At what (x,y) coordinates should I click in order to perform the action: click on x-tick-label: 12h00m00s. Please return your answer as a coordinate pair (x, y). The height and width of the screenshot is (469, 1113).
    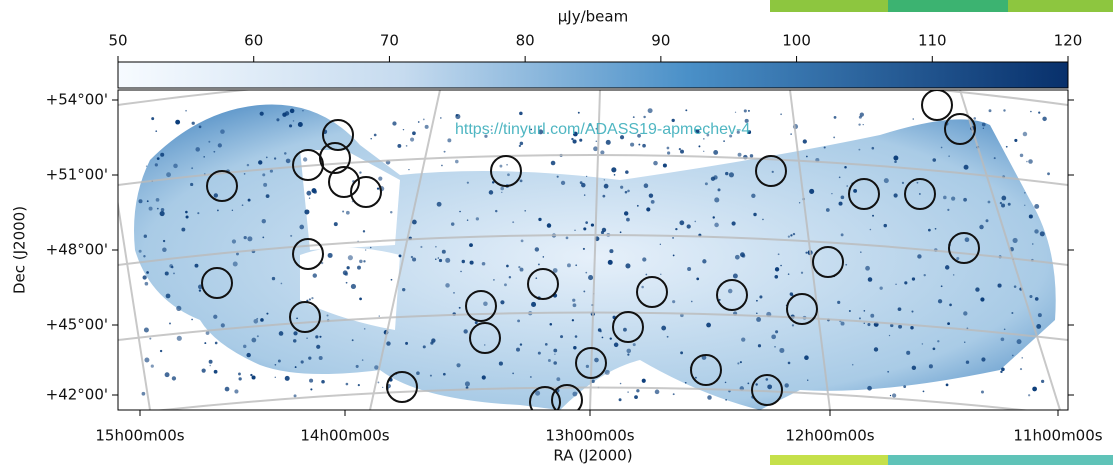
    Looking at the image, I should click on (829, 436).